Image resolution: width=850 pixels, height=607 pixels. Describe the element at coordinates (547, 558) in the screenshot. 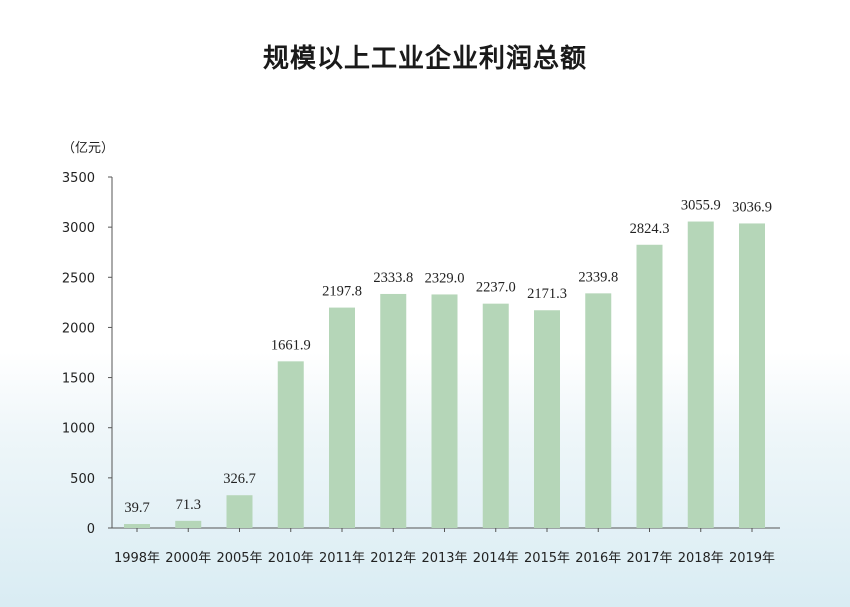

I see `x-tick-label: 2015年` at that location.